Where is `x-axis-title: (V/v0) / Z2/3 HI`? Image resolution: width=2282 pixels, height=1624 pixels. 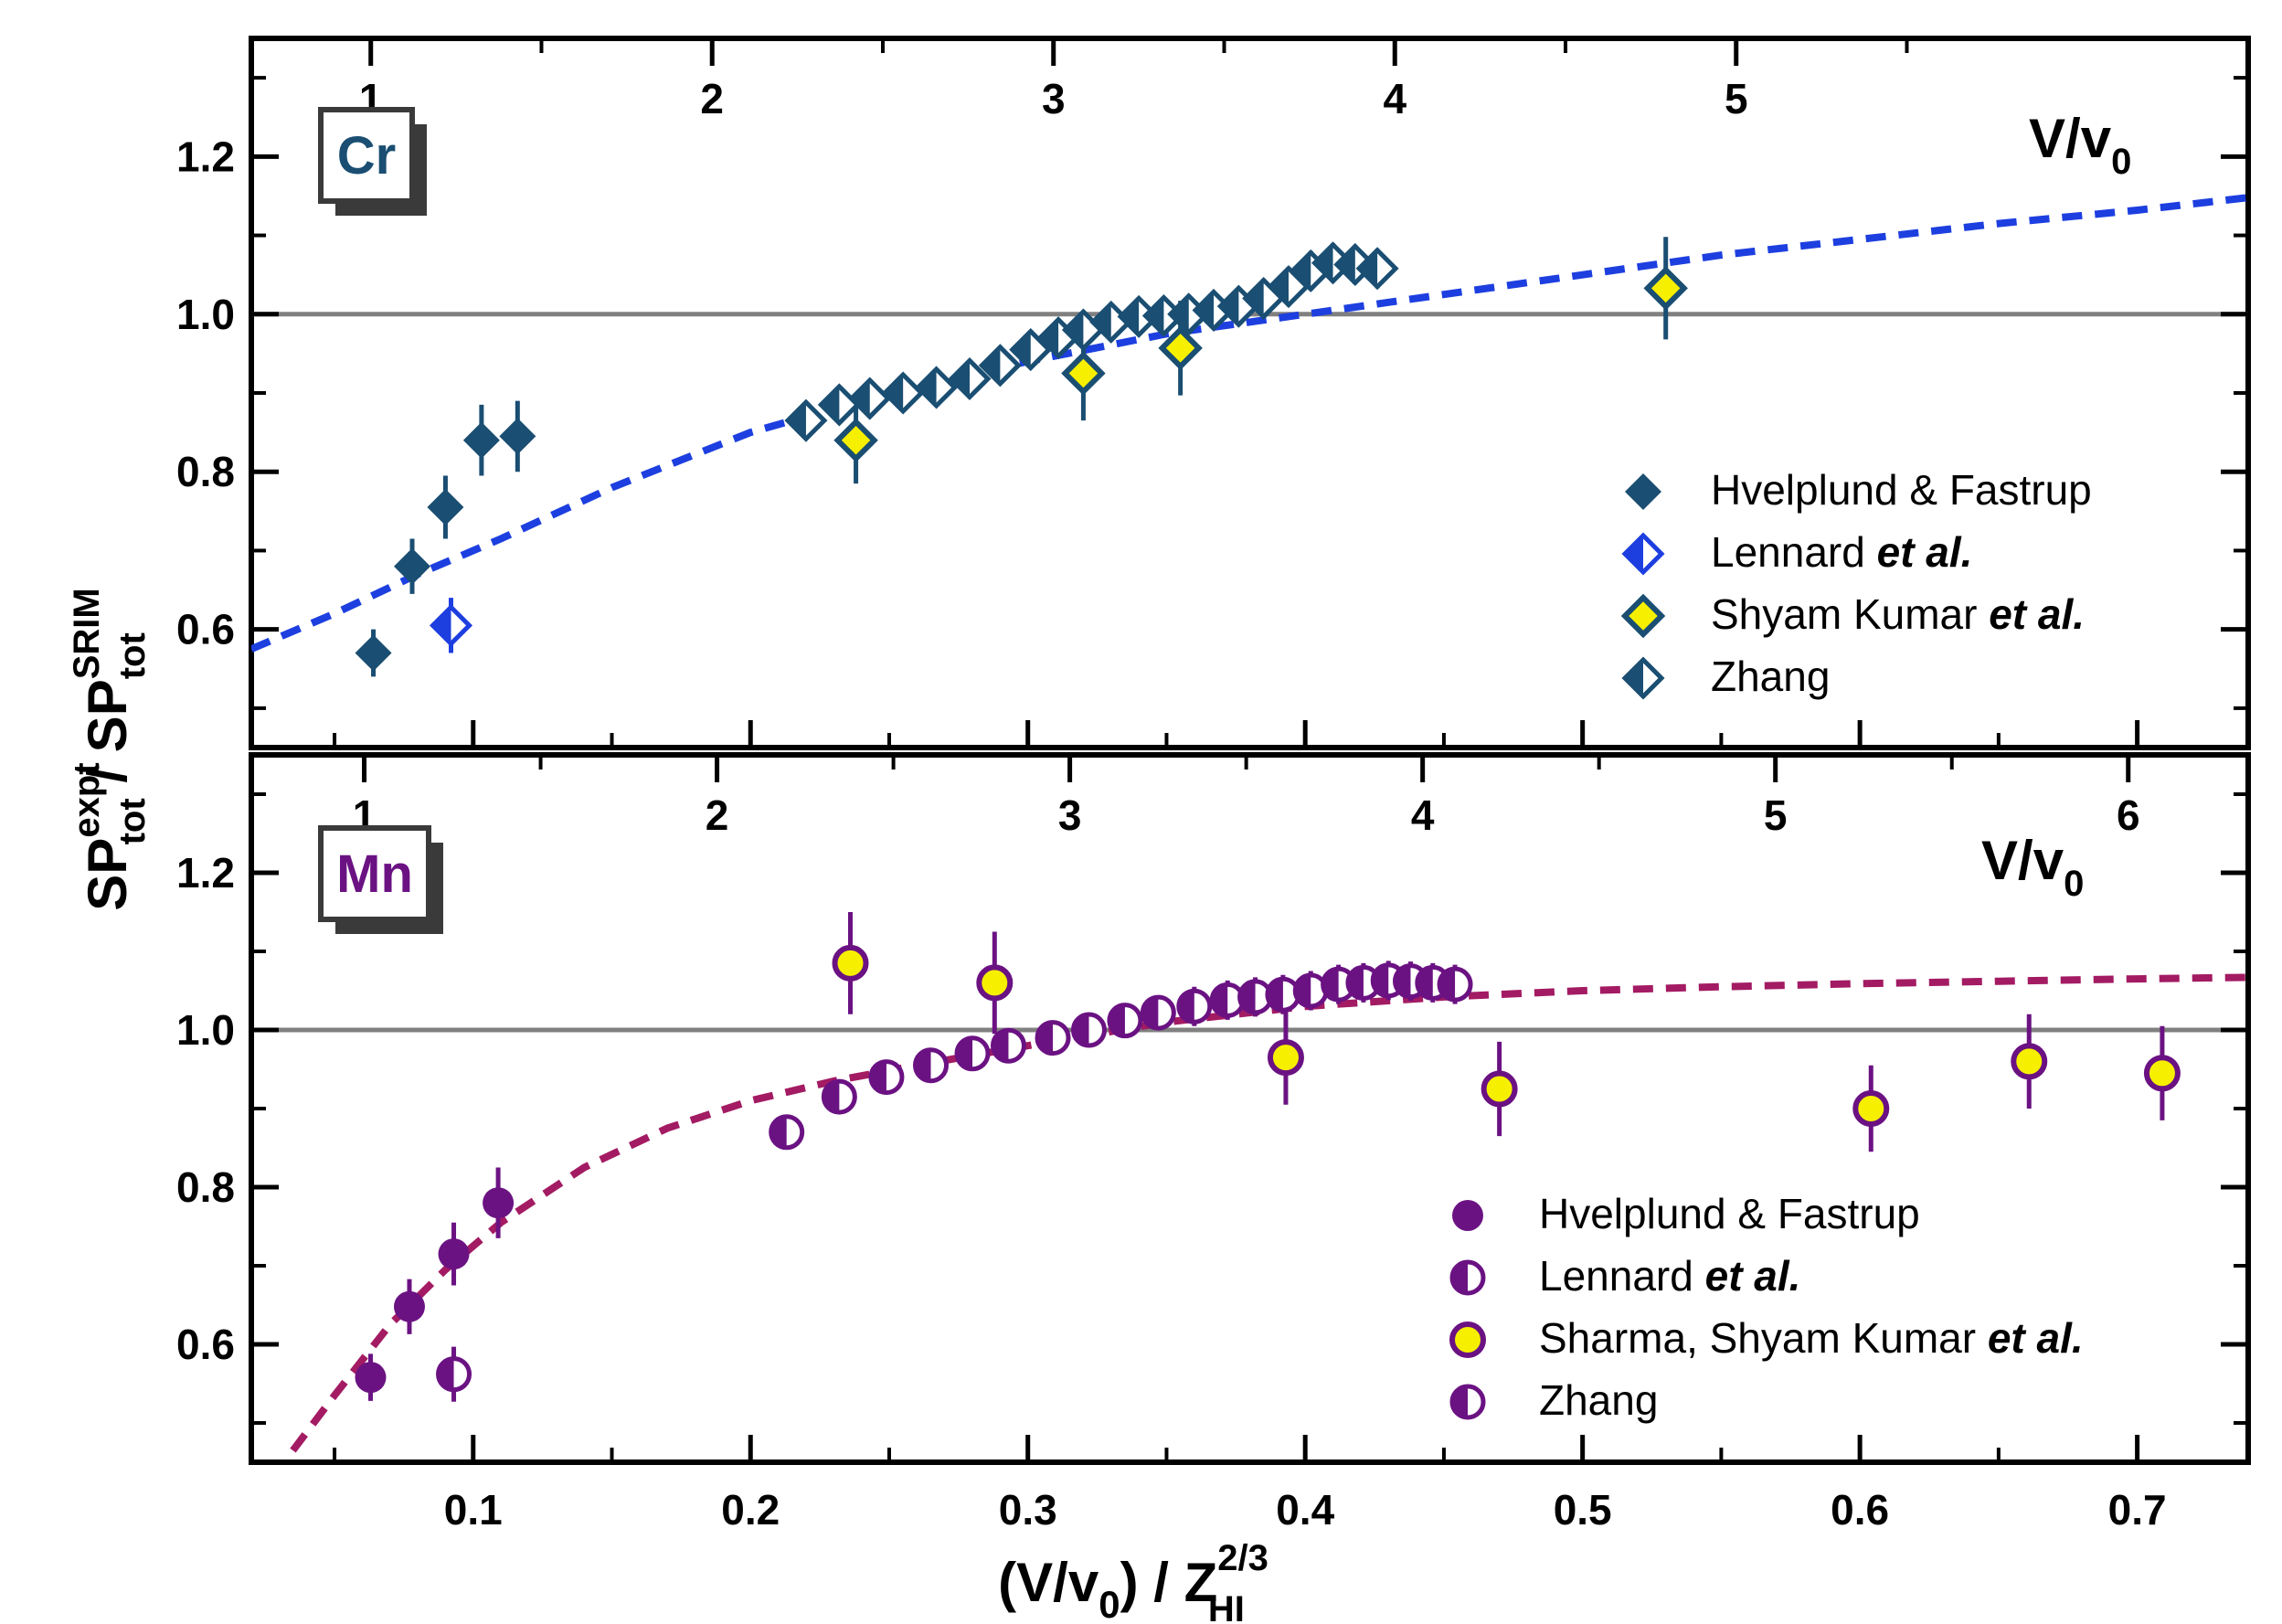 x-axis-title: (V/v0) / Z2/3 HI is located at coordinates (1133, 1581).